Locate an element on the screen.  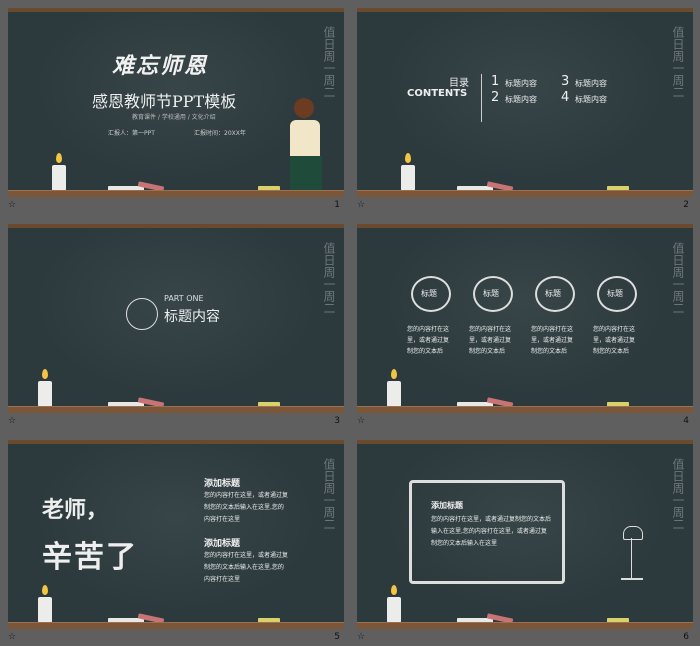
item-label-4: 标题 is located at coordinates (615, 293).